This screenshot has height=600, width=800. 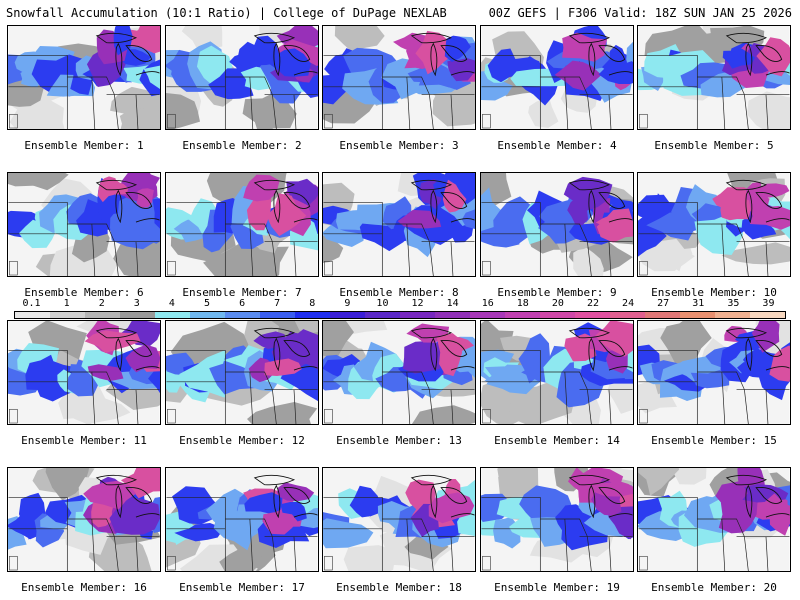 What do you see at coordinates (242, 145) in the screenshot?
I see `ensemble-member-label: Ensemble Member: 2` at bounding box center [242, 145].